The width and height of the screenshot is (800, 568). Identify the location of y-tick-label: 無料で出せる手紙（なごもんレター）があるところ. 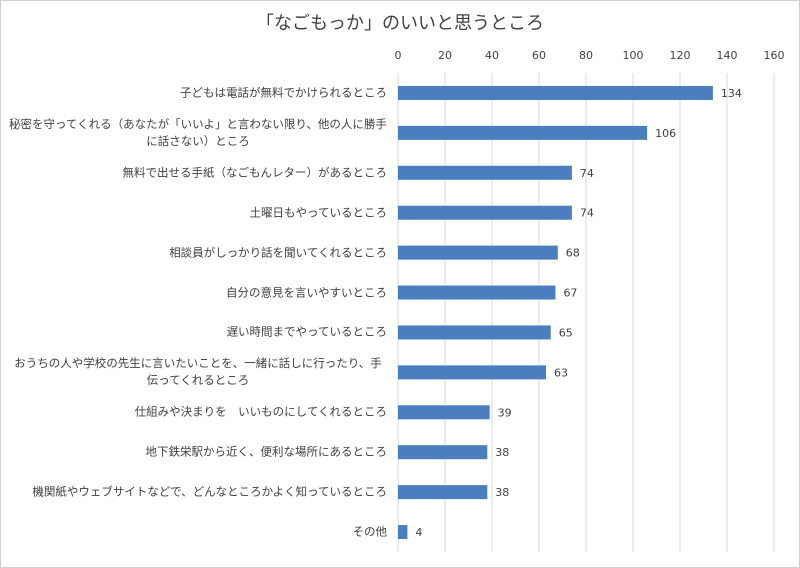
(255, 172).